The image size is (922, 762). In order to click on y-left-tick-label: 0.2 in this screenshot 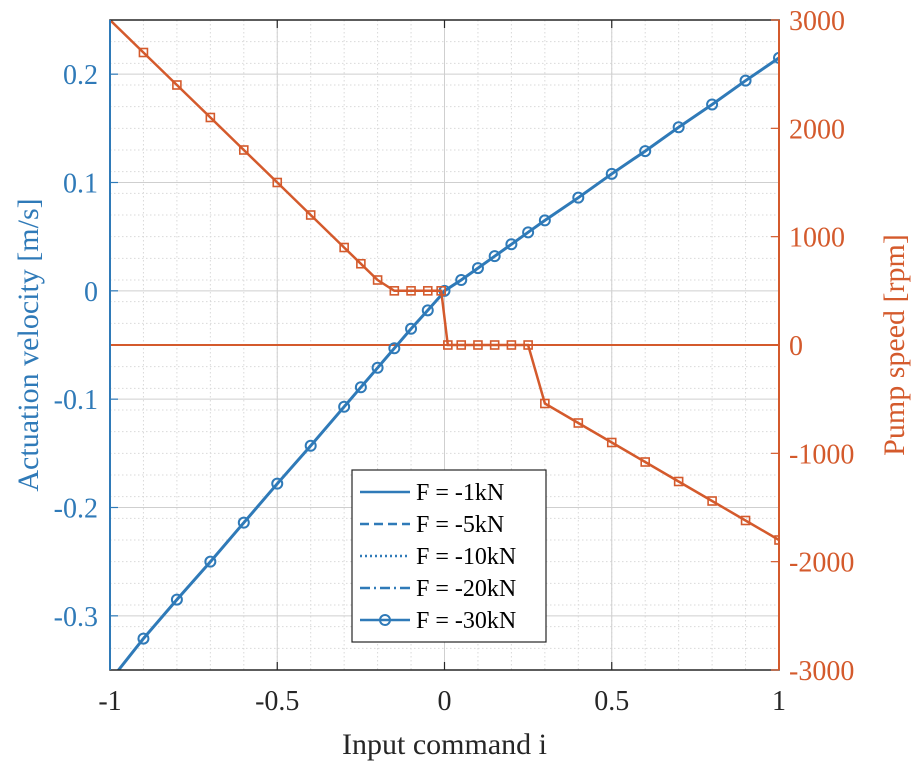, I will do `click(80, 75)`.